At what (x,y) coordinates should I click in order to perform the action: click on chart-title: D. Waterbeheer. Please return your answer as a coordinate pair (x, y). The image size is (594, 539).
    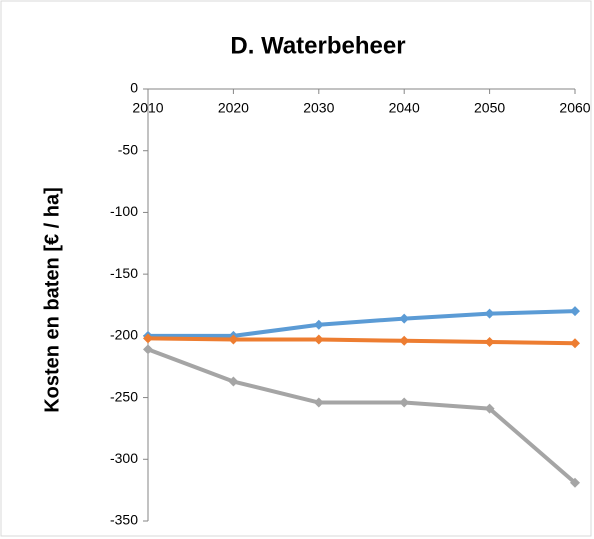
    Looking at the image, I should click on (317, 45).